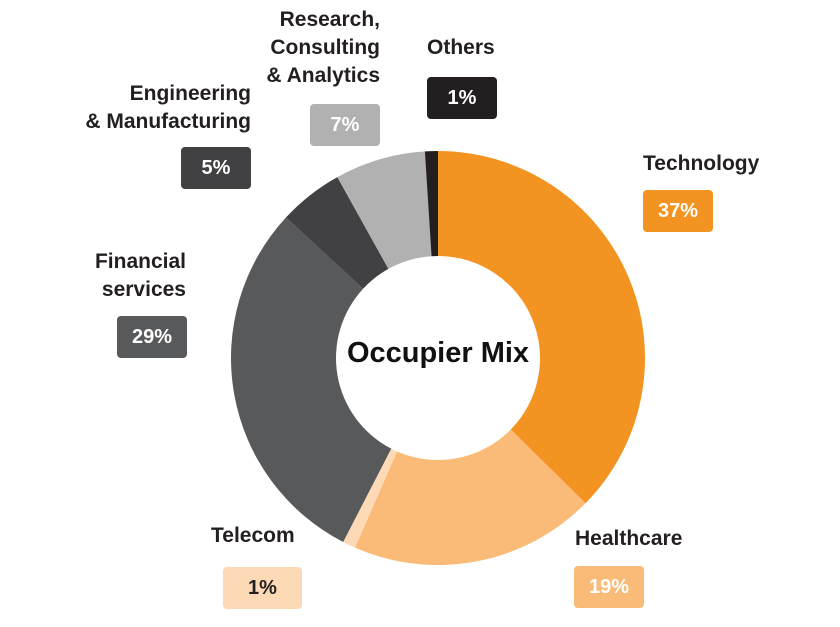  I want to click on slice-telecom, so click(370, 498).